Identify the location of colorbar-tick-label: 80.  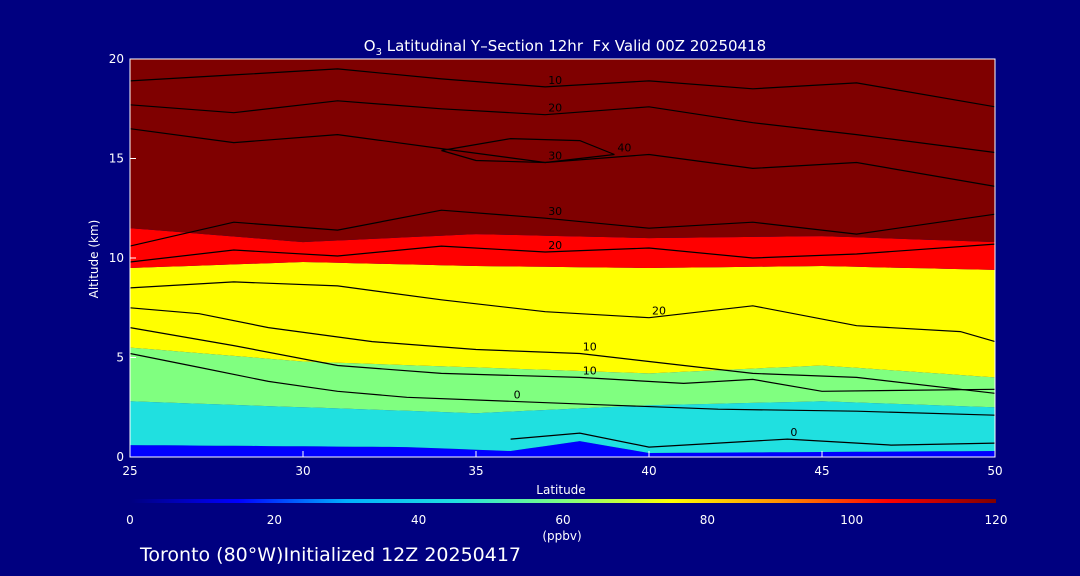
(707, 520).